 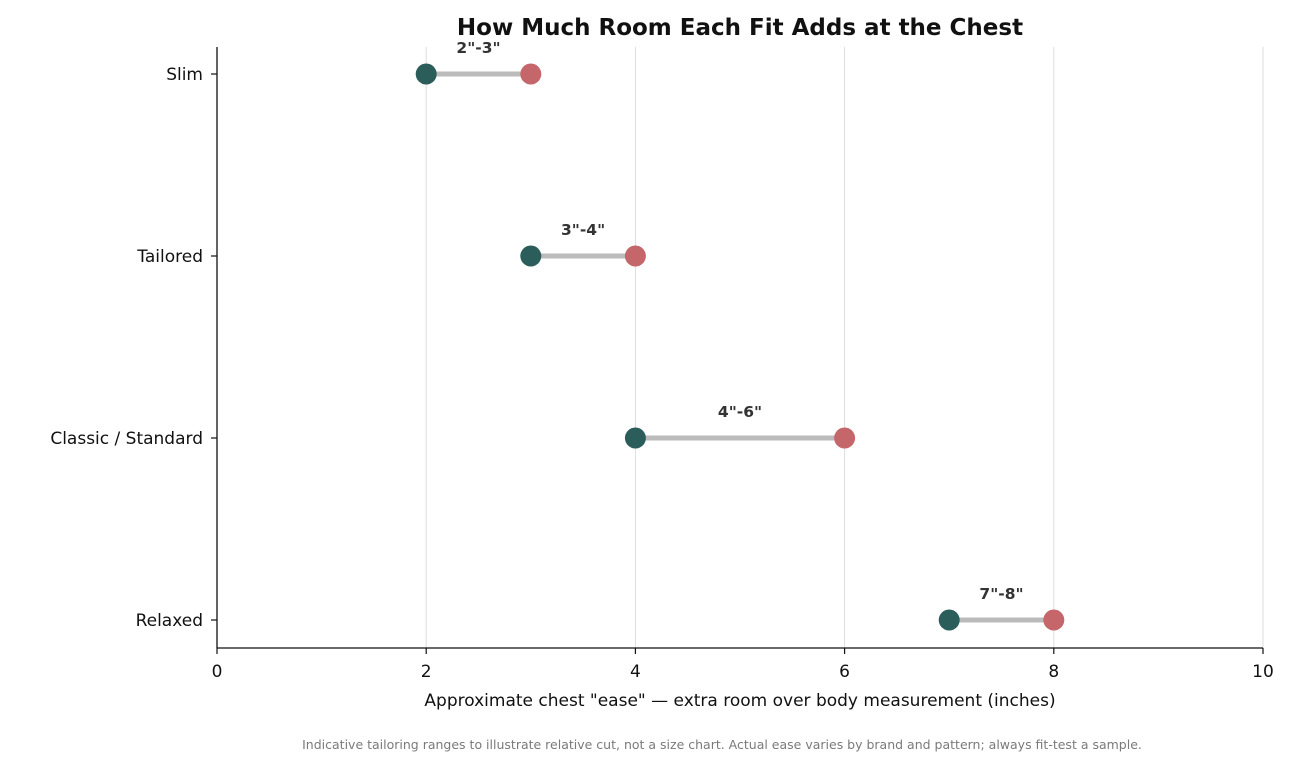 I want to click on y-tick-label-2: Classic / Standard, so click(x=126, y=439).